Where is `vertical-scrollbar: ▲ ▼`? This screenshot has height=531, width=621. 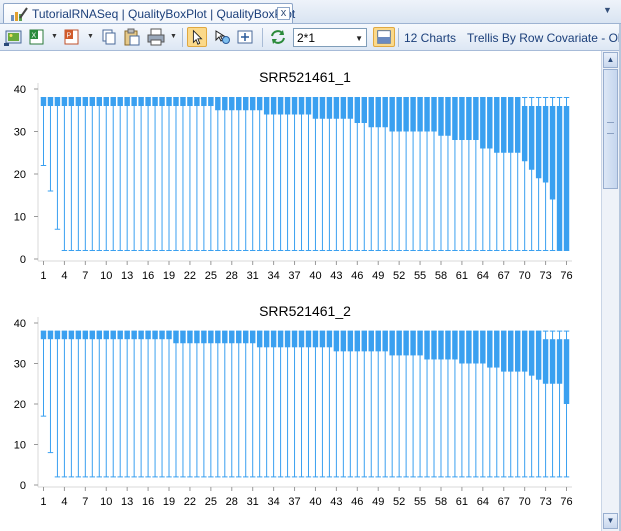 vertical-scrollbar: ▲ ▼ is located at coordinates (610, 291).